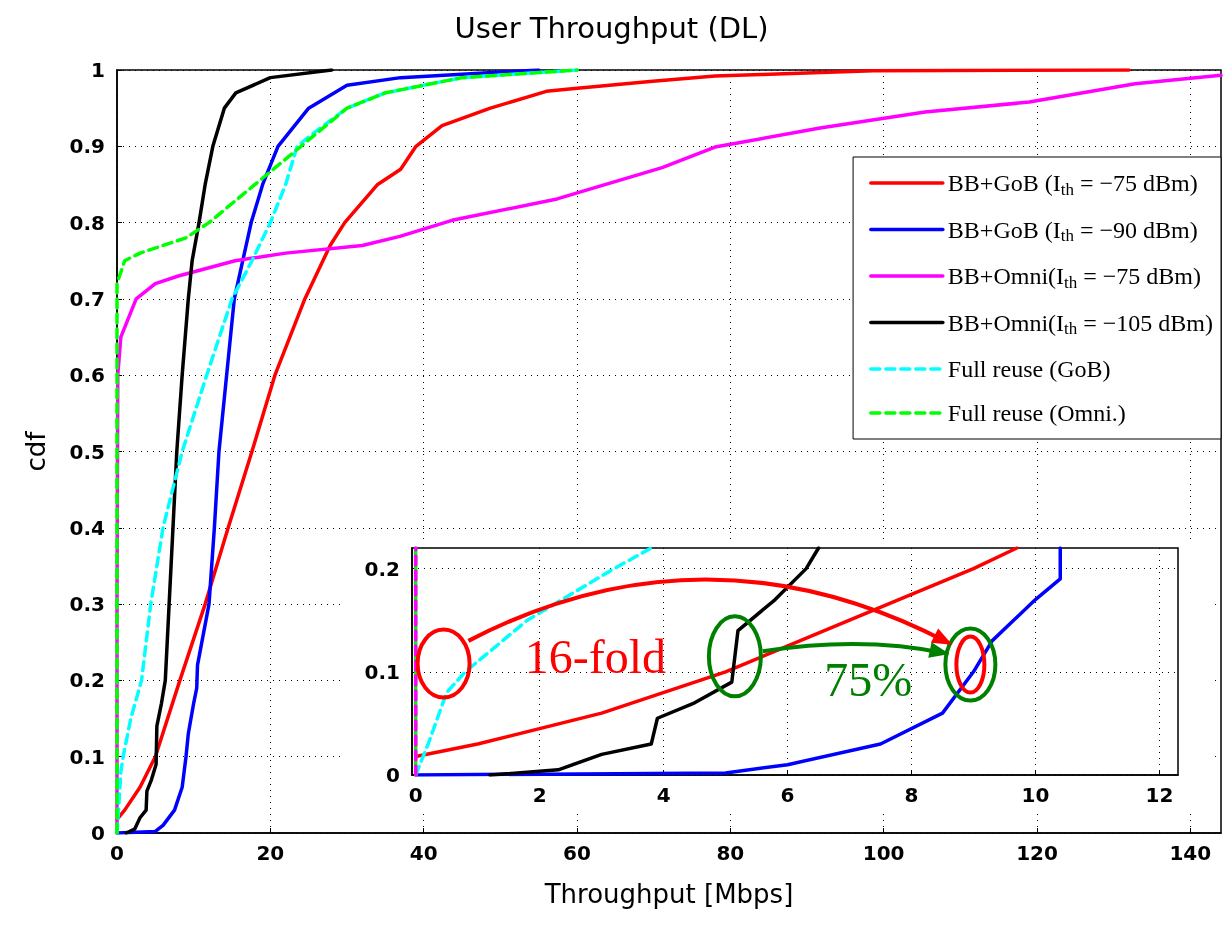  I want to click on y-tick-label: 0.9, so click(87, 146).